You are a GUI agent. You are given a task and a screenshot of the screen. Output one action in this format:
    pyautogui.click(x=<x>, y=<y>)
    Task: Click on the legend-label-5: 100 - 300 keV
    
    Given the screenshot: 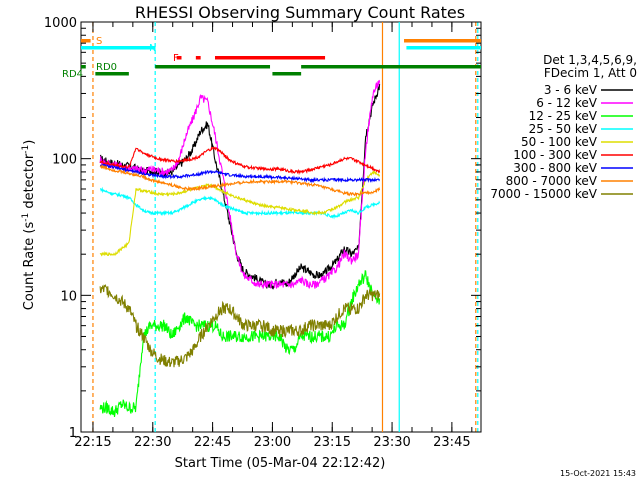 What is the action you would take?
    pyautogui.click(x=555, y=155)
    